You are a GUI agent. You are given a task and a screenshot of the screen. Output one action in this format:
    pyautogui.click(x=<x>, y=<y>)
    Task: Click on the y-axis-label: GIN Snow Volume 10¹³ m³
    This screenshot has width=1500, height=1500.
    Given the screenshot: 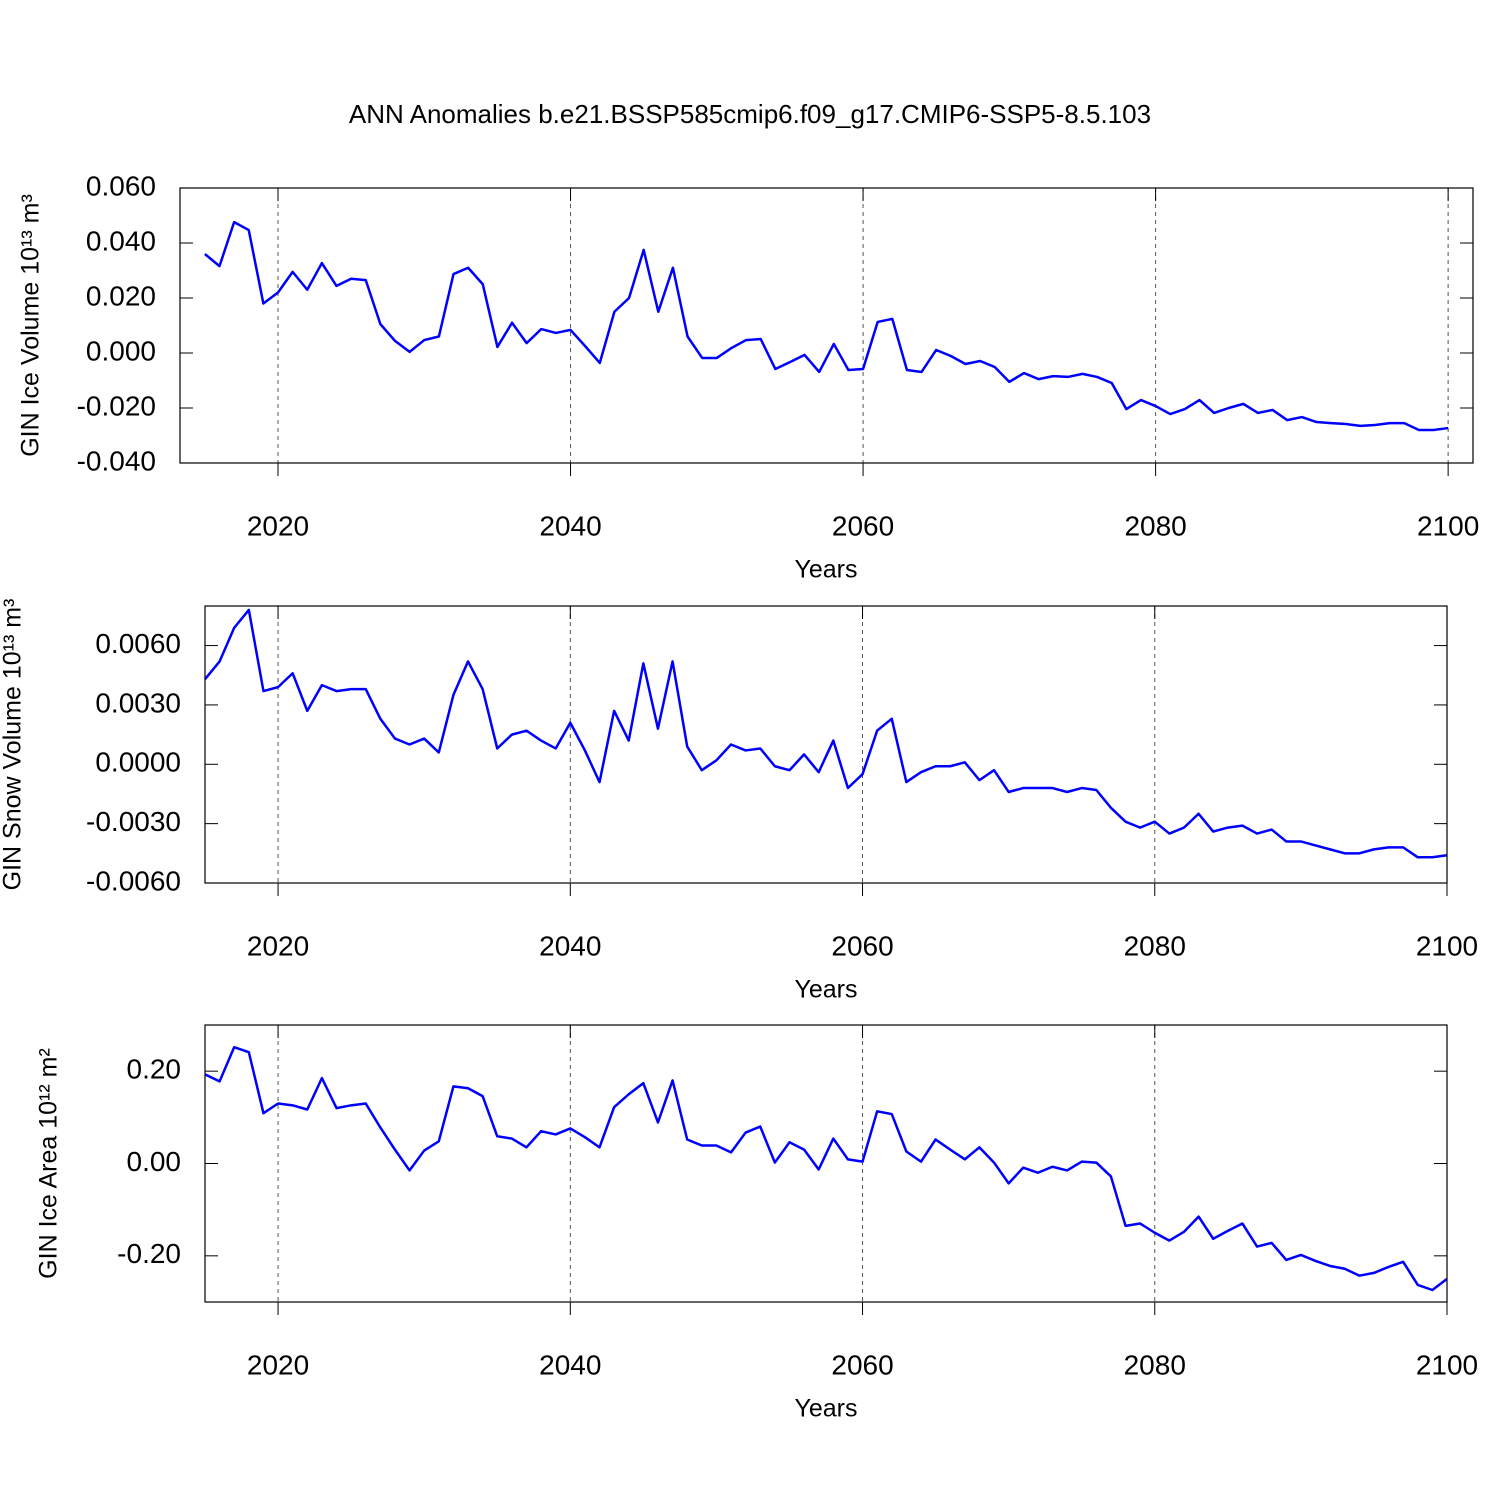 What is the action you would take?
    pyautogui.click(x=13, y=745)
    